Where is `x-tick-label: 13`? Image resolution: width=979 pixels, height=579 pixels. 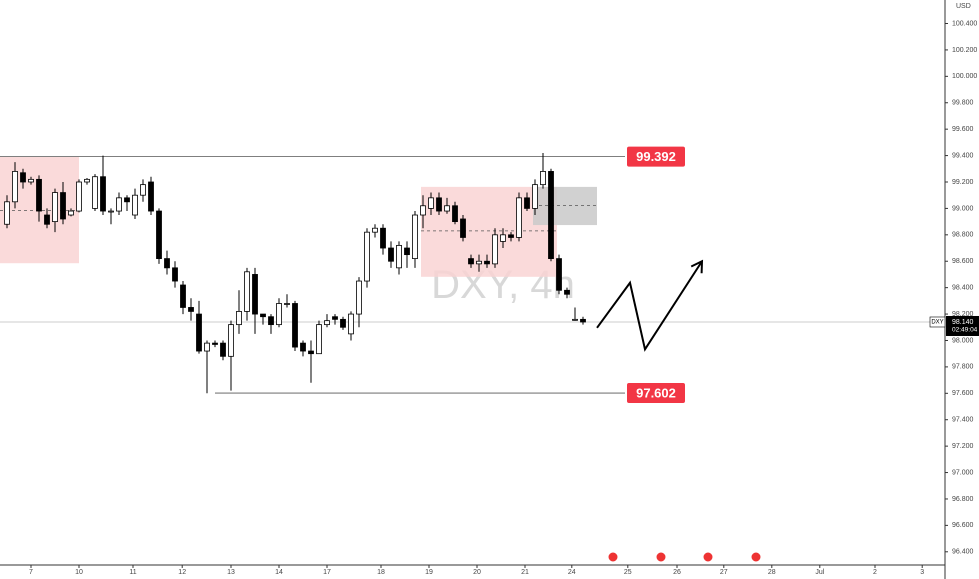
x-tick-label: 13 is located at coordinates (231, 572).